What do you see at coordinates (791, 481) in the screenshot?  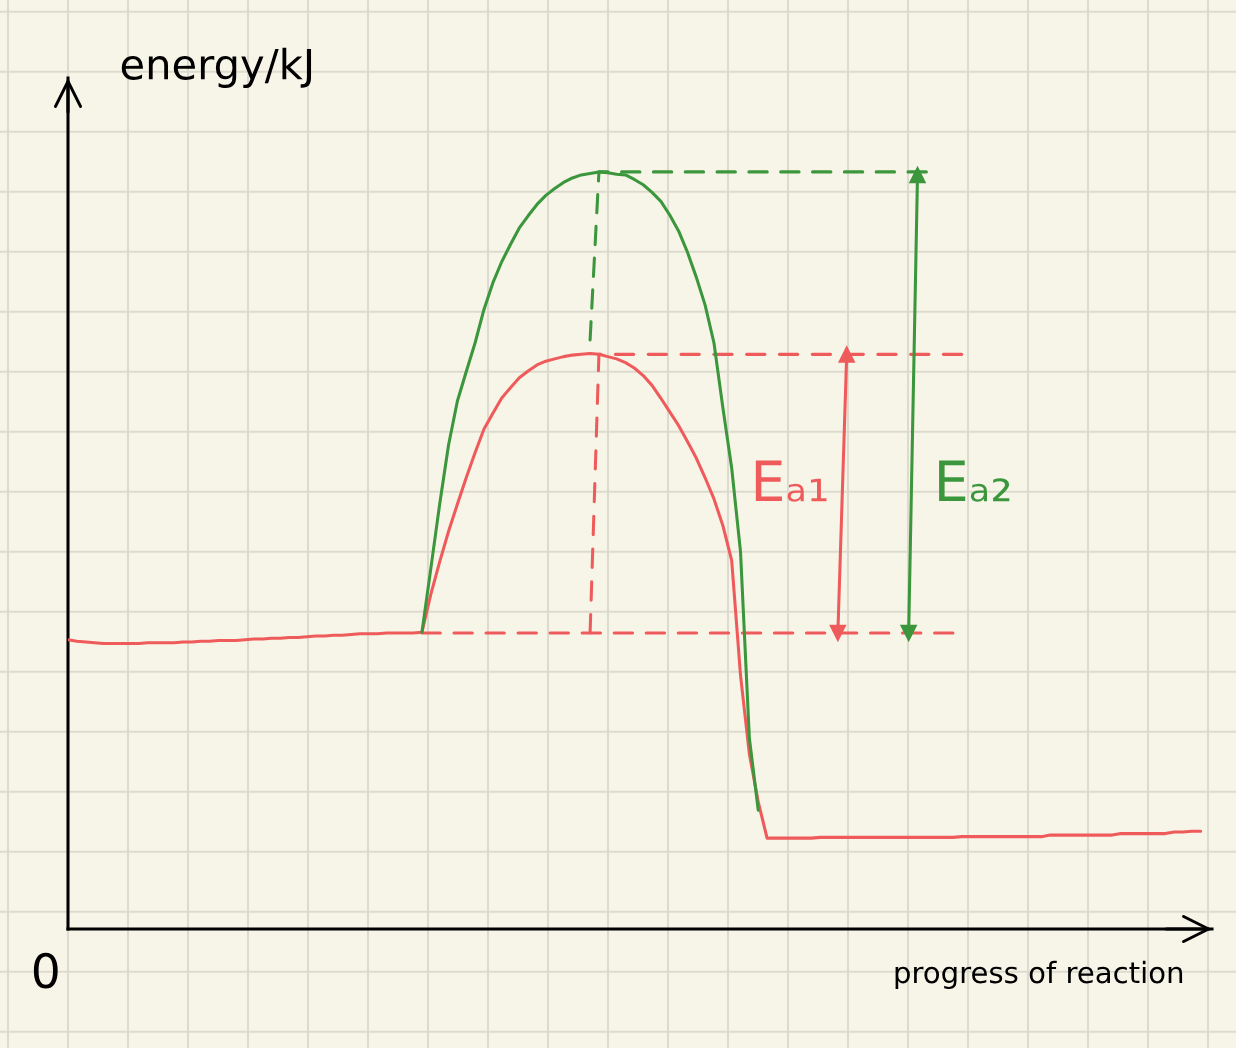 I see `series-label: Eₐ₁` at bounding box center [791, 481].